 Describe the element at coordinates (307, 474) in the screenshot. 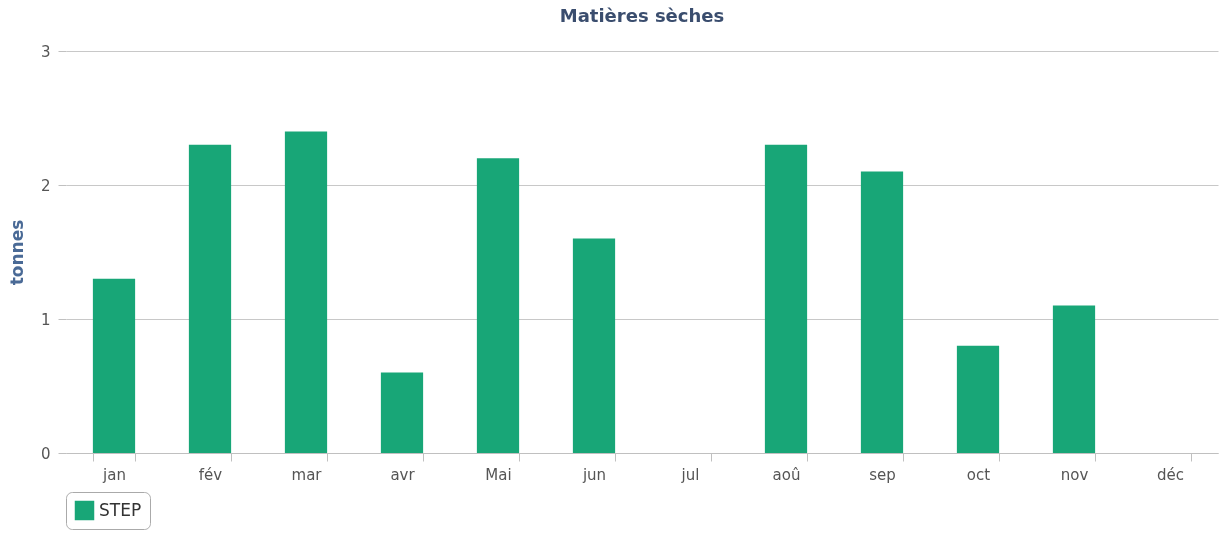

I see `x-tick-label: mar` at that location.